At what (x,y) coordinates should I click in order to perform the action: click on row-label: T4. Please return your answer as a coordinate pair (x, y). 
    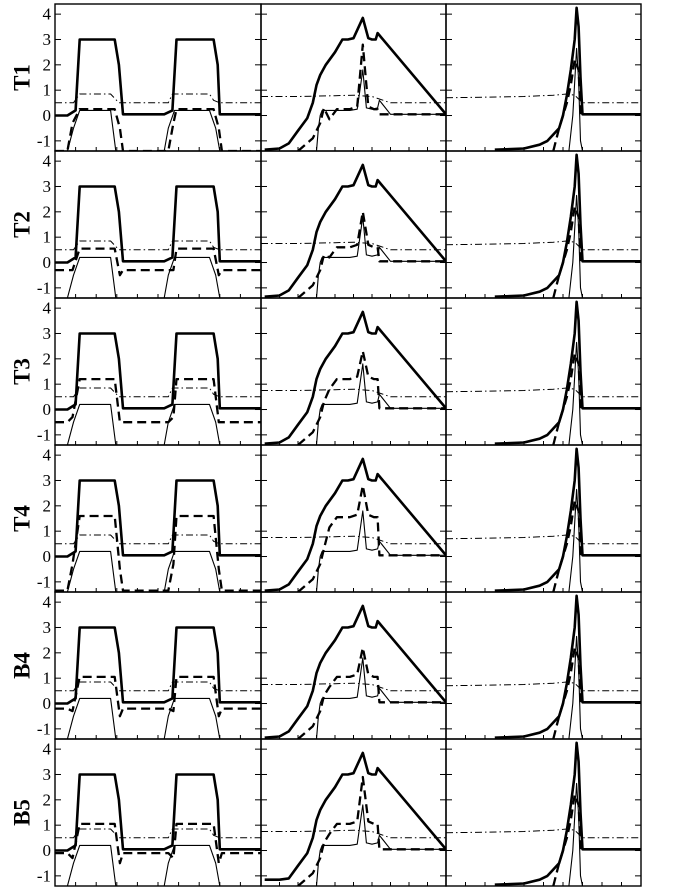
    Looking at the image, I should click on (22, 518).